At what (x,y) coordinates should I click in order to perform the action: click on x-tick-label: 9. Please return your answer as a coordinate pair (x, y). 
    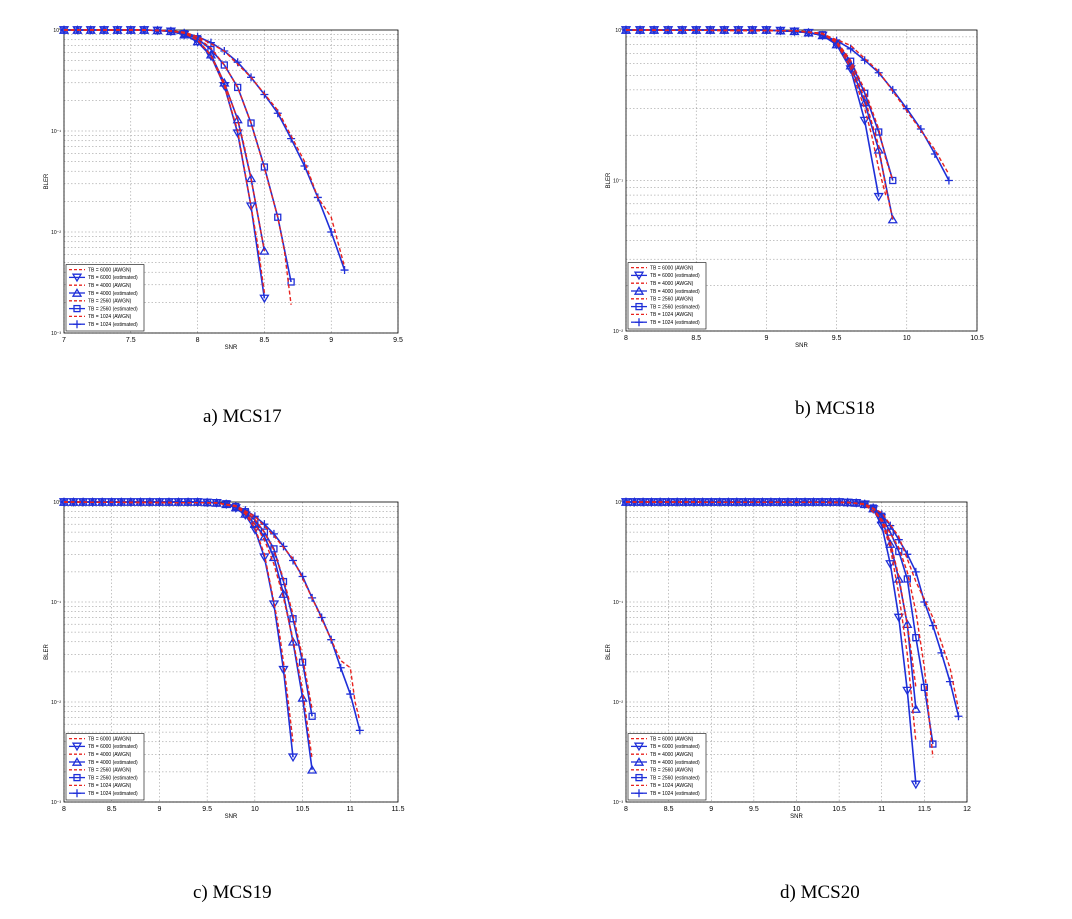
    Looking at the image, I should click on (711, 809).